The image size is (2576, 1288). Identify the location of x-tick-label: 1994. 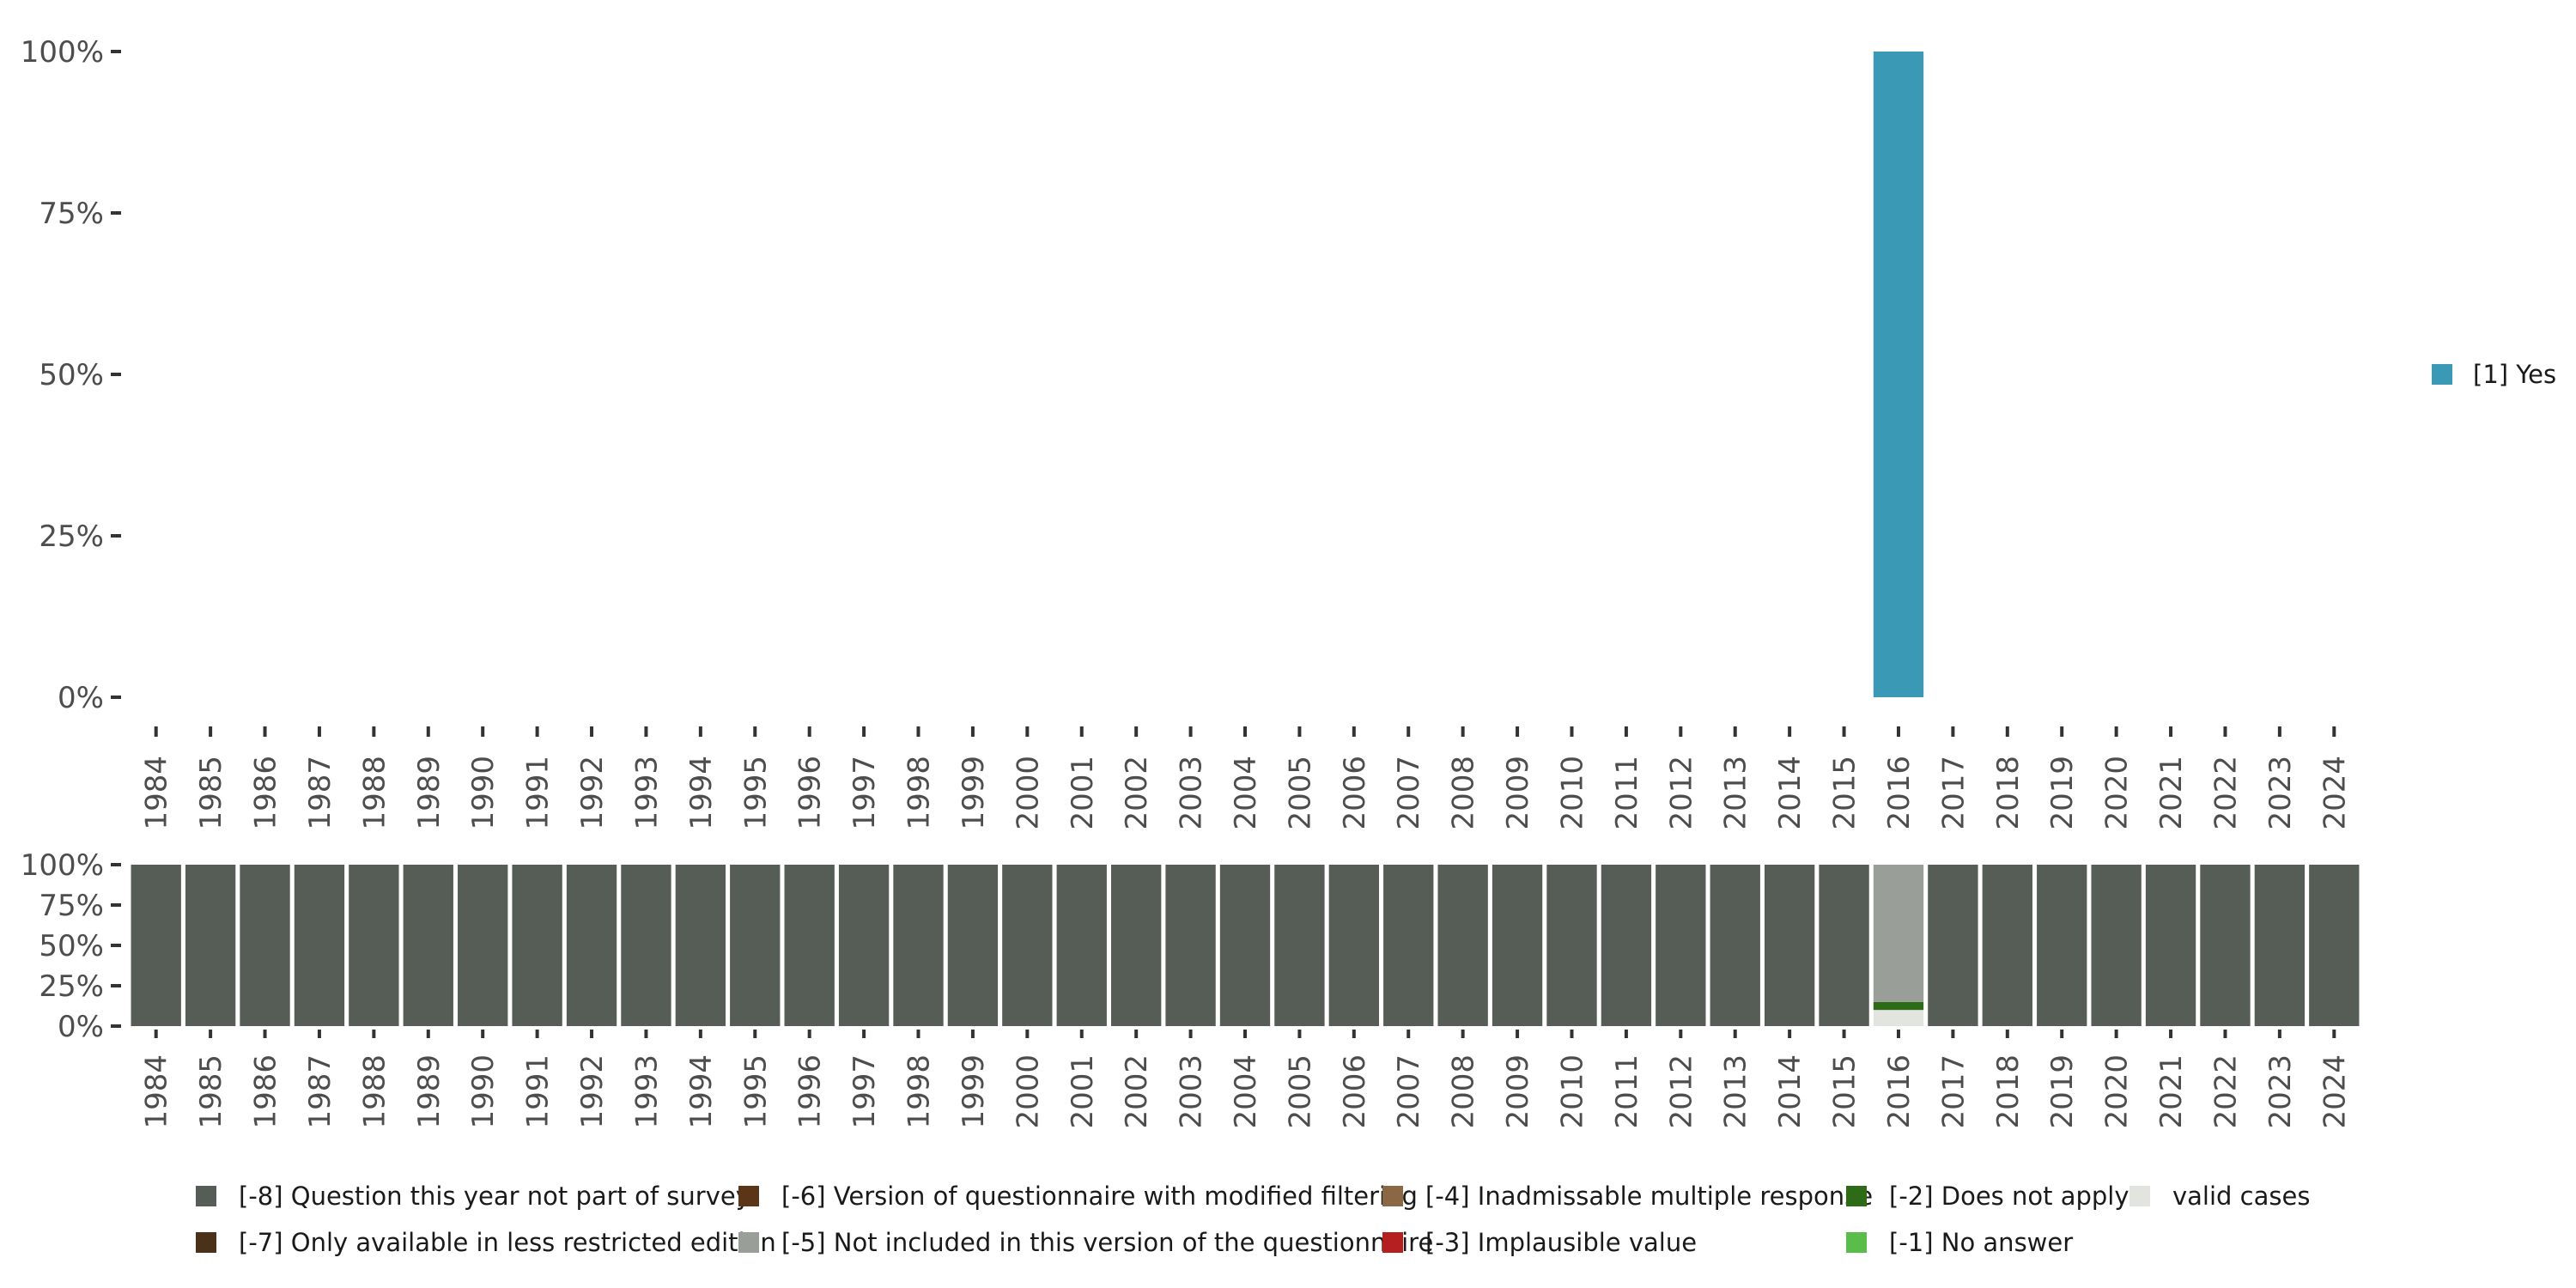
(702, 1091).